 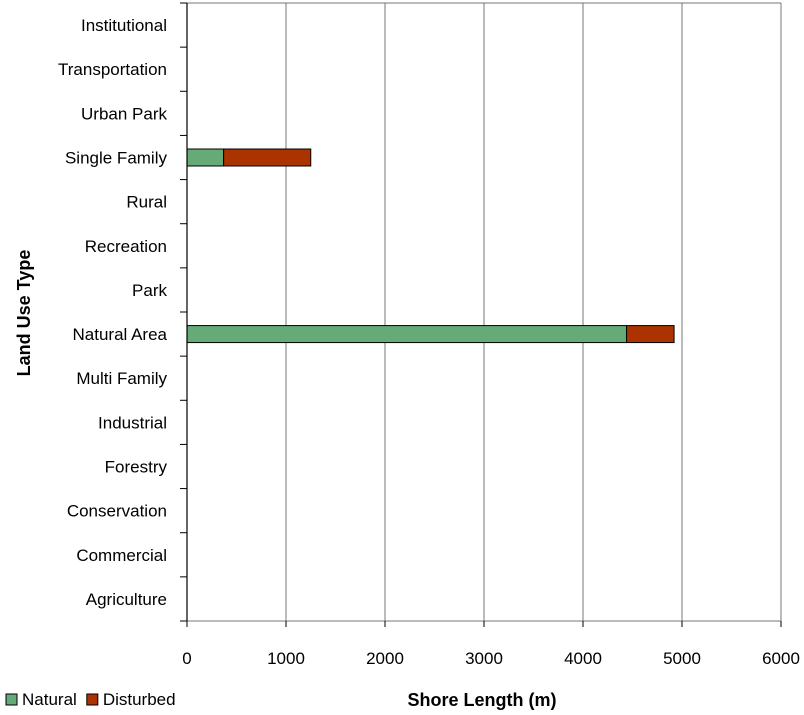 I want to click on legend: Natural Disturbed, so click(x=90, y=699).